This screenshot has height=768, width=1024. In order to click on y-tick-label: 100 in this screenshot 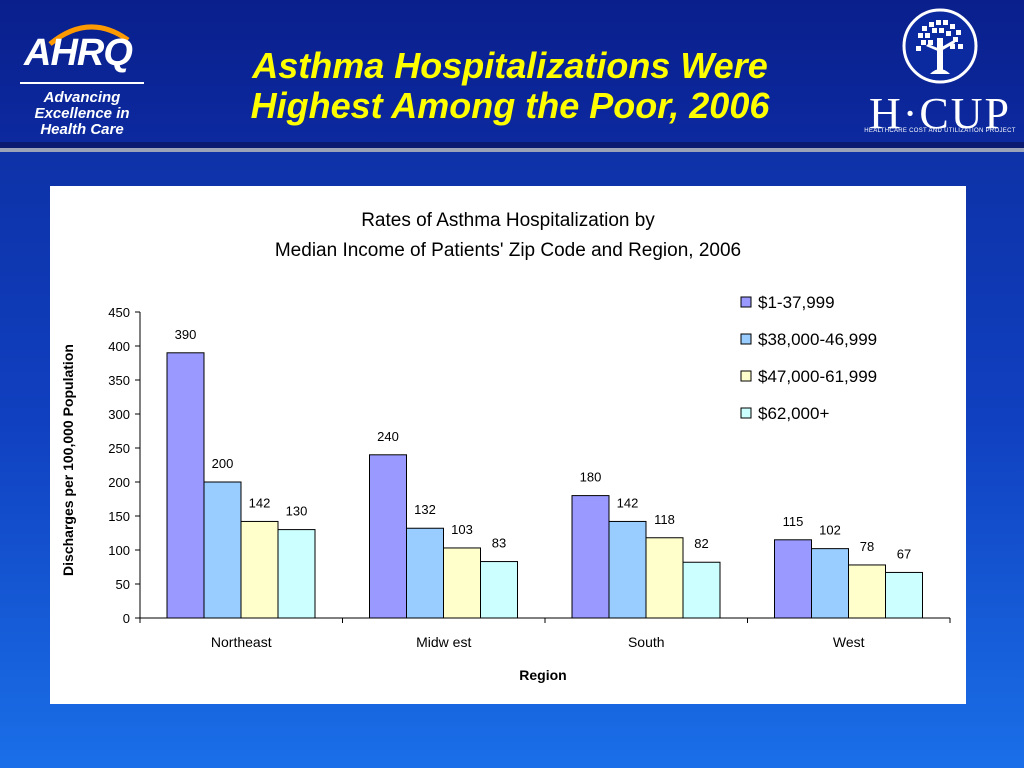, I will do `click(119, 550)`.